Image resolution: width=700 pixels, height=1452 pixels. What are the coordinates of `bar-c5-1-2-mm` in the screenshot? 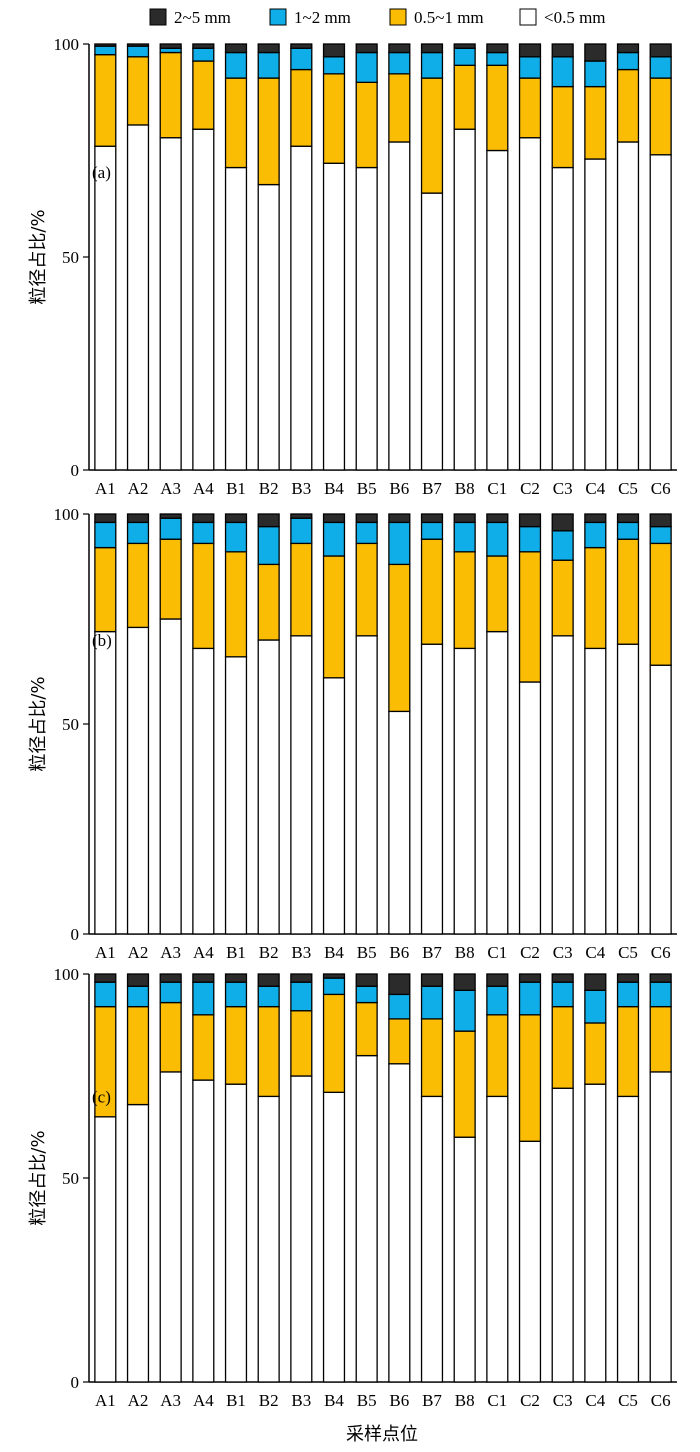 It's located at (628, 61).